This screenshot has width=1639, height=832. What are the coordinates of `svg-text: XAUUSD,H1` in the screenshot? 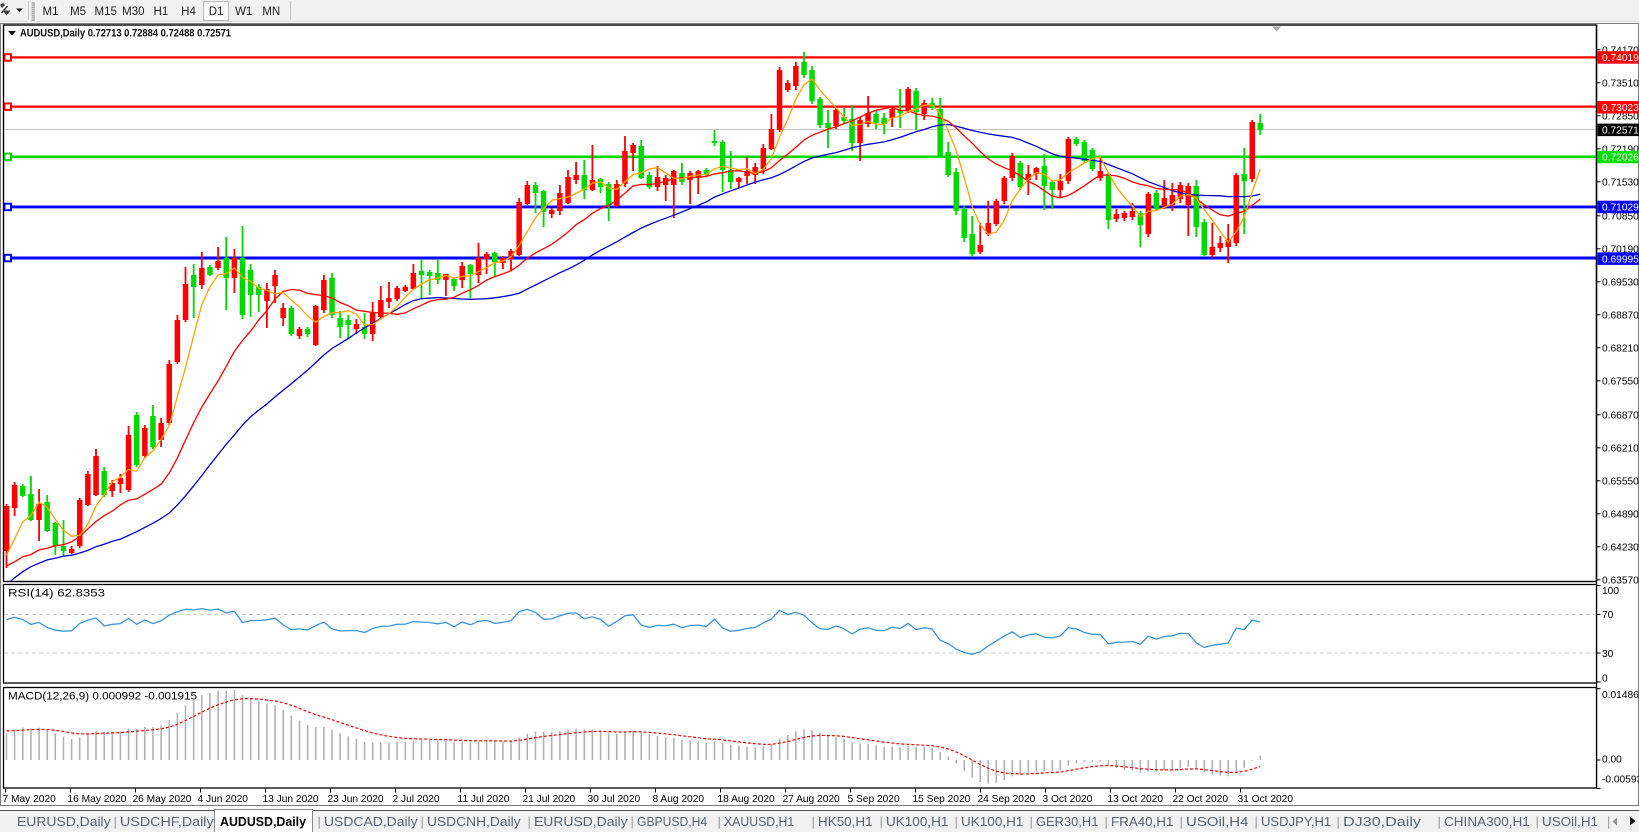 It's located at (759, 822).